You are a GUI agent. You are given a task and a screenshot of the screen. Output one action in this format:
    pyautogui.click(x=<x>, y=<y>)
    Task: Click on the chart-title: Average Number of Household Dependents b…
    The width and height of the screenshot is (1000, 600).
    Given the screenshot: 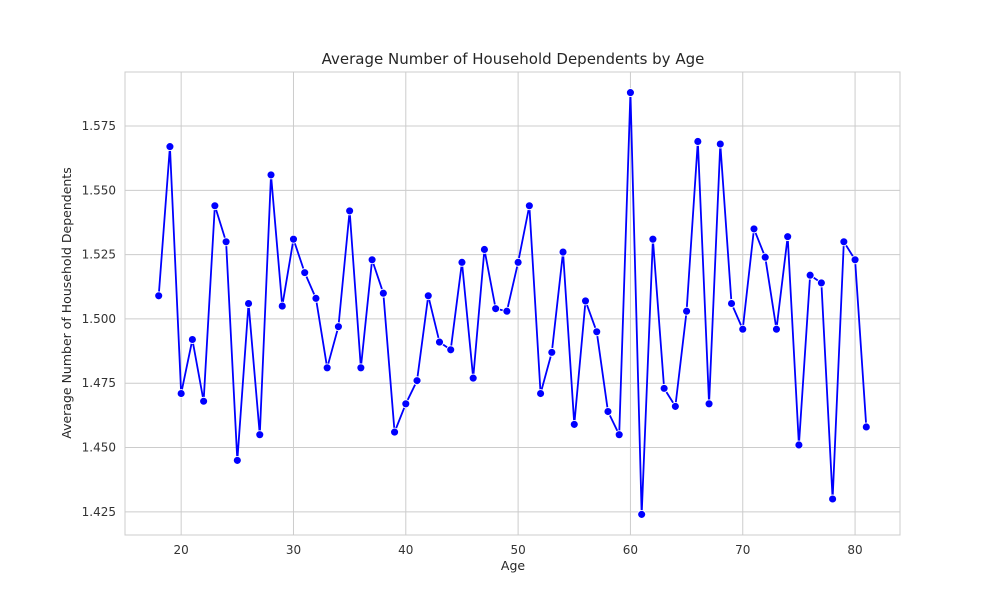 What is the action you would take?
    pyautogui.click(x=513, y=59)
    